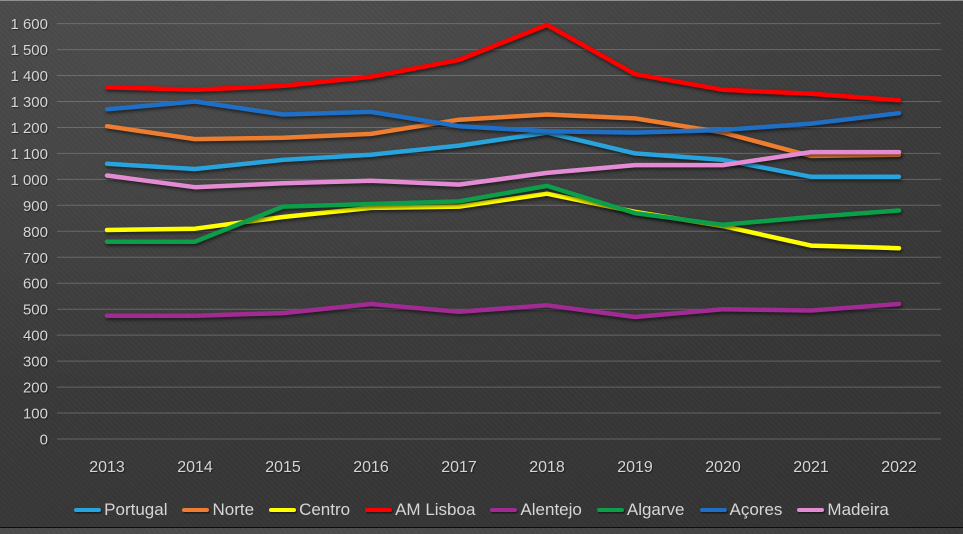  Describe the element at coordinates (379, 510) in the screenshot. I see `legend-swatch-am-lisboa` at that location.